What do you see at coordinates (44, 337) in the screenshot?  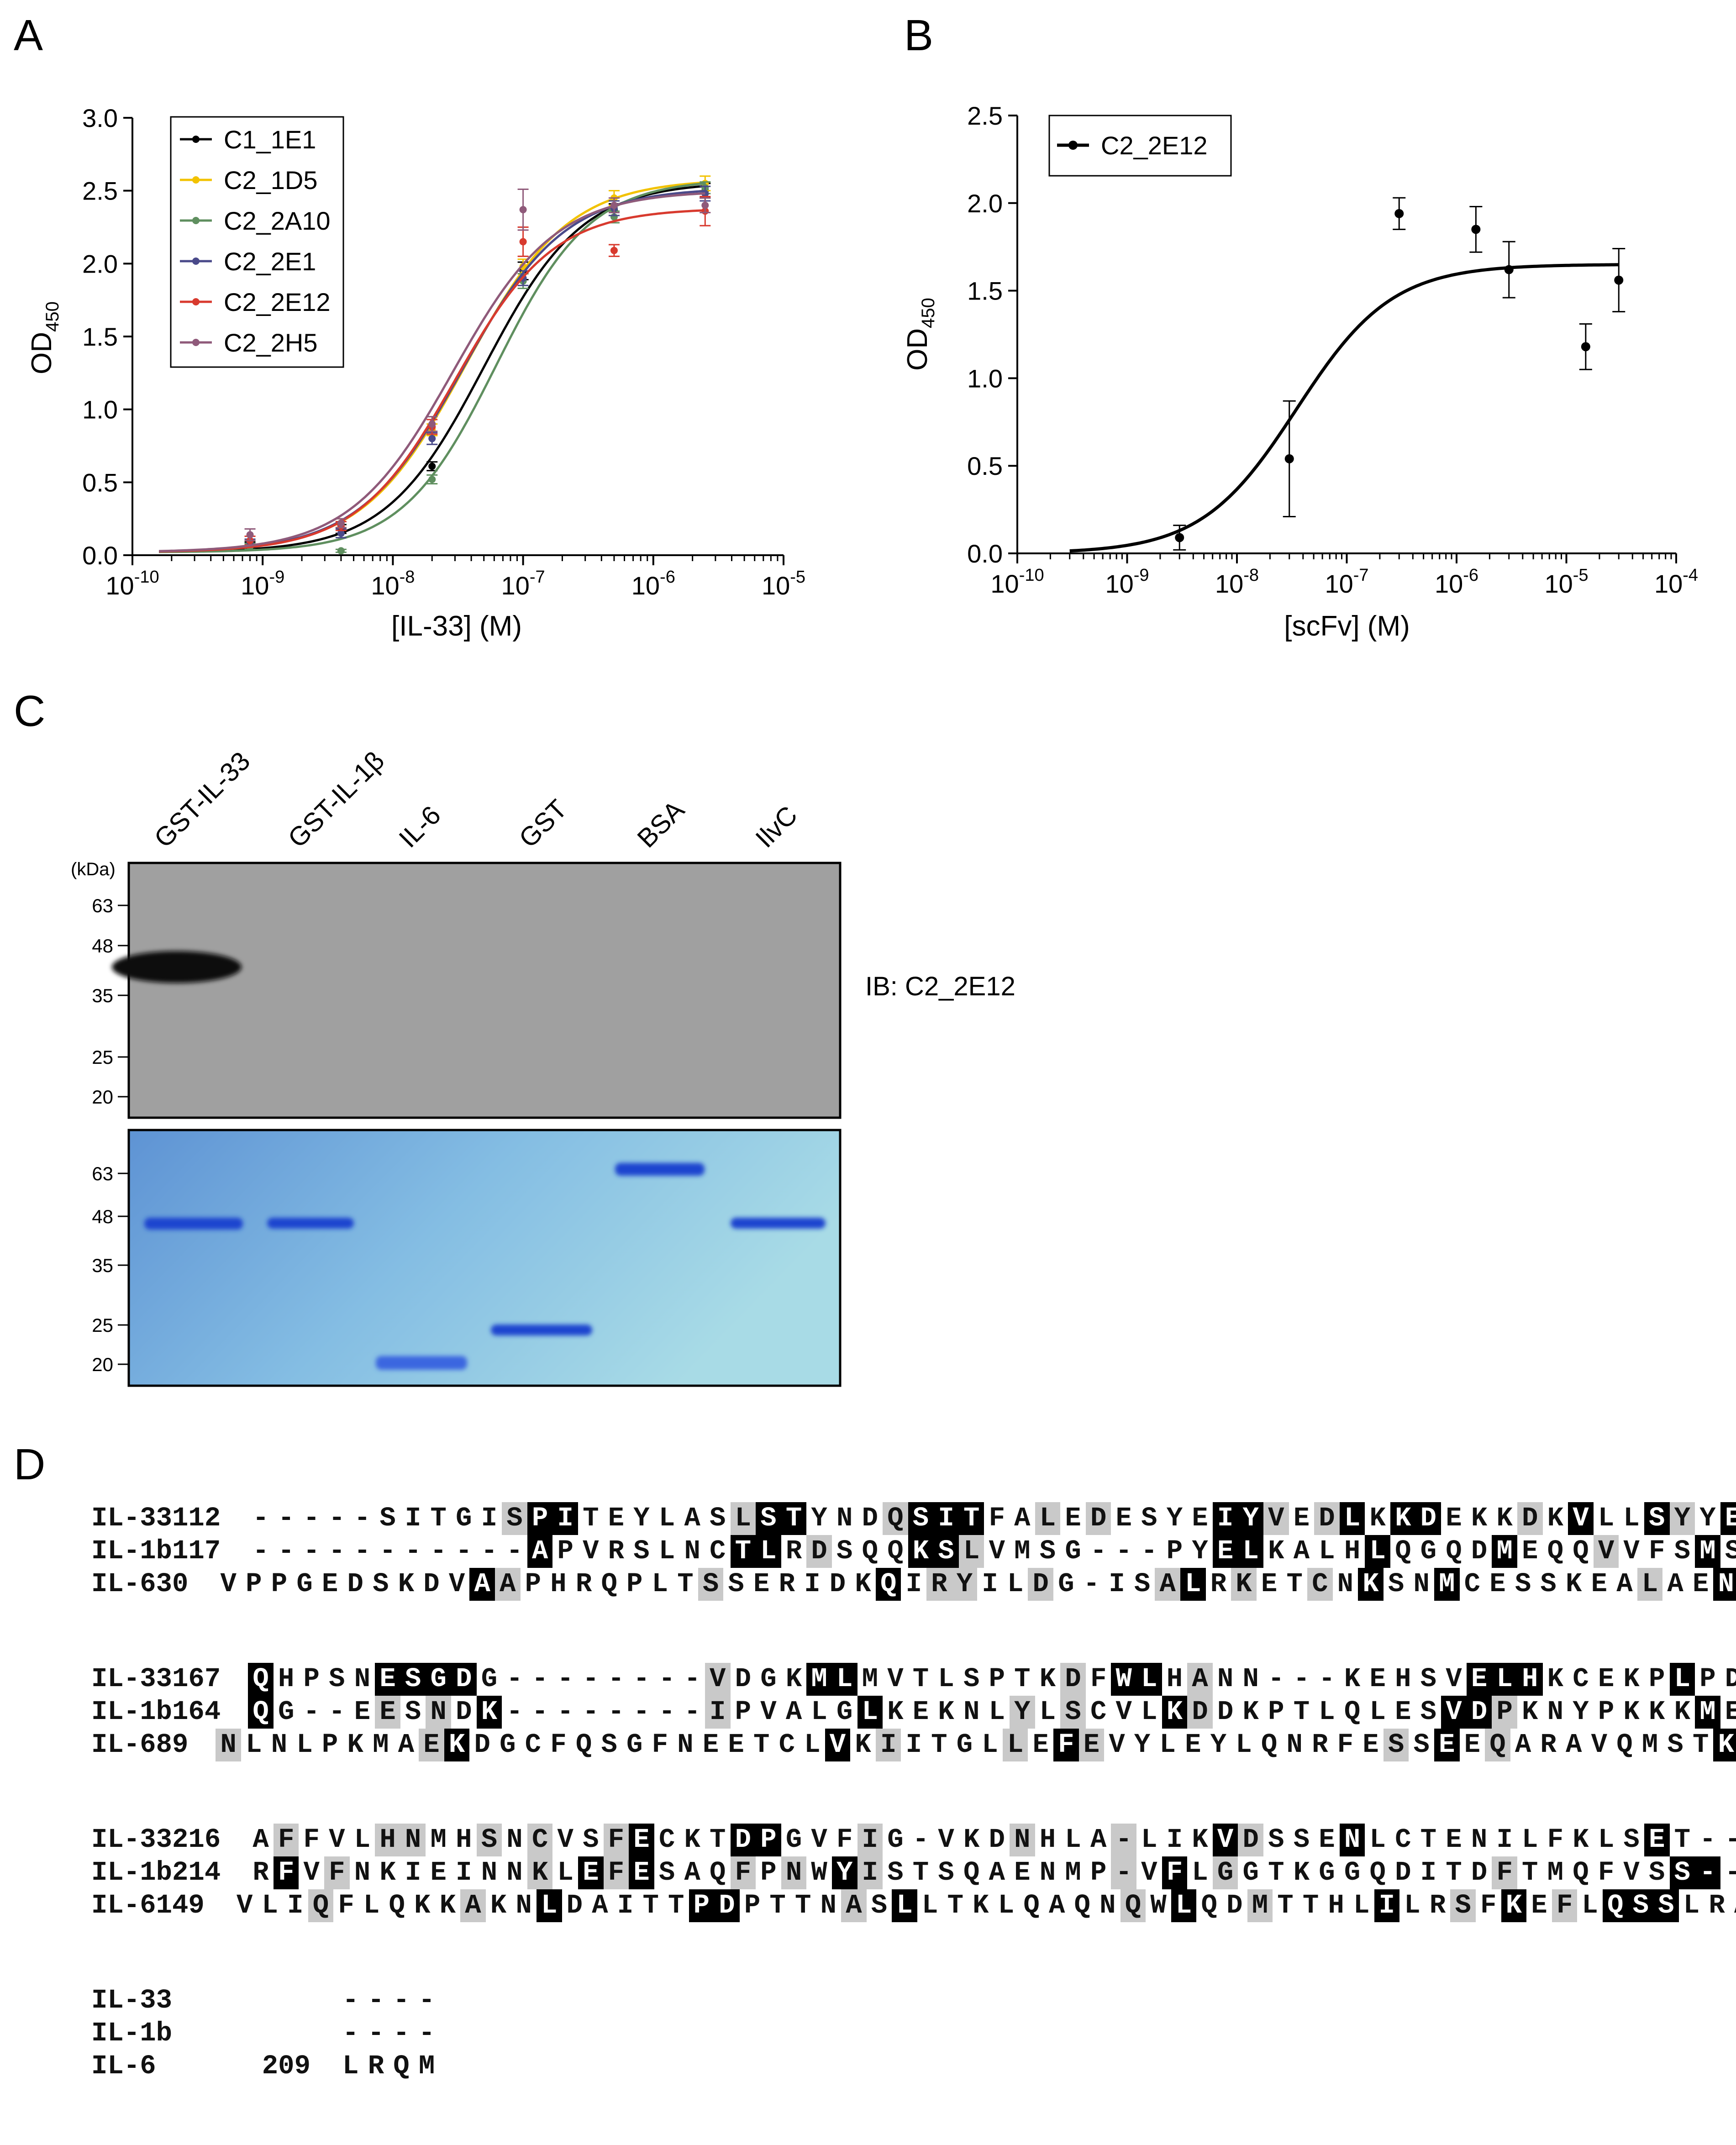 I see `panel-a-ylabel: OD450` at bounding box center [44, 337].